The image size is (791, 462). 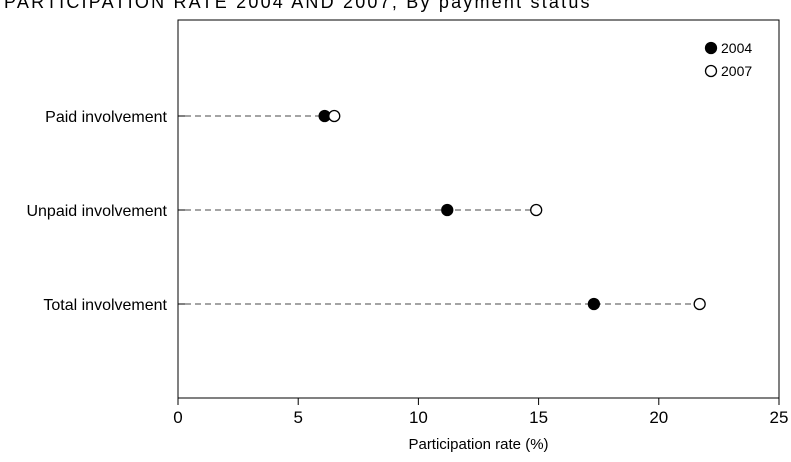 What do you see at coordinates (374, 305) in the screenshot?
I see `category-row: Total involvement` at bounding box center [374, 305].